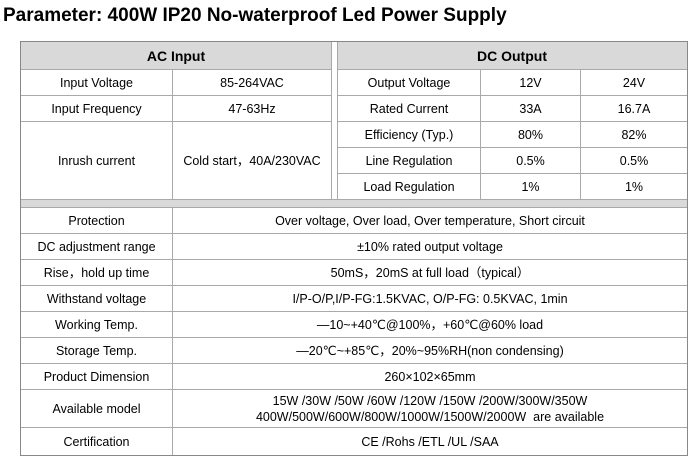 This screenshot has height=461, width=696. What do you see at coordinates (334, 120) in the screenshot?
I see `table-gap-vertical` at bounding box center [334, 120].